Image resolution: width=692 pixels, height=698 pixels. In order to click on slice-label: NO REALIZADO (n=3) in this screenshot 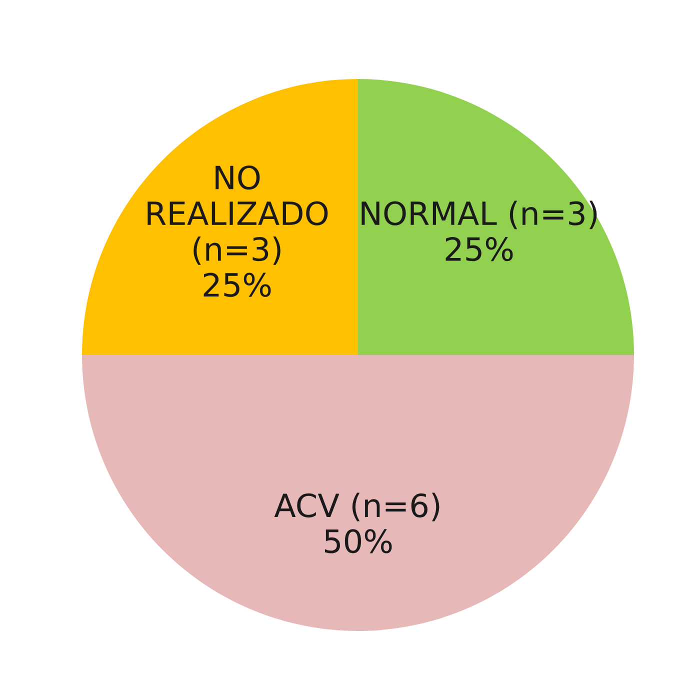, I will do `click(238, 215)`.